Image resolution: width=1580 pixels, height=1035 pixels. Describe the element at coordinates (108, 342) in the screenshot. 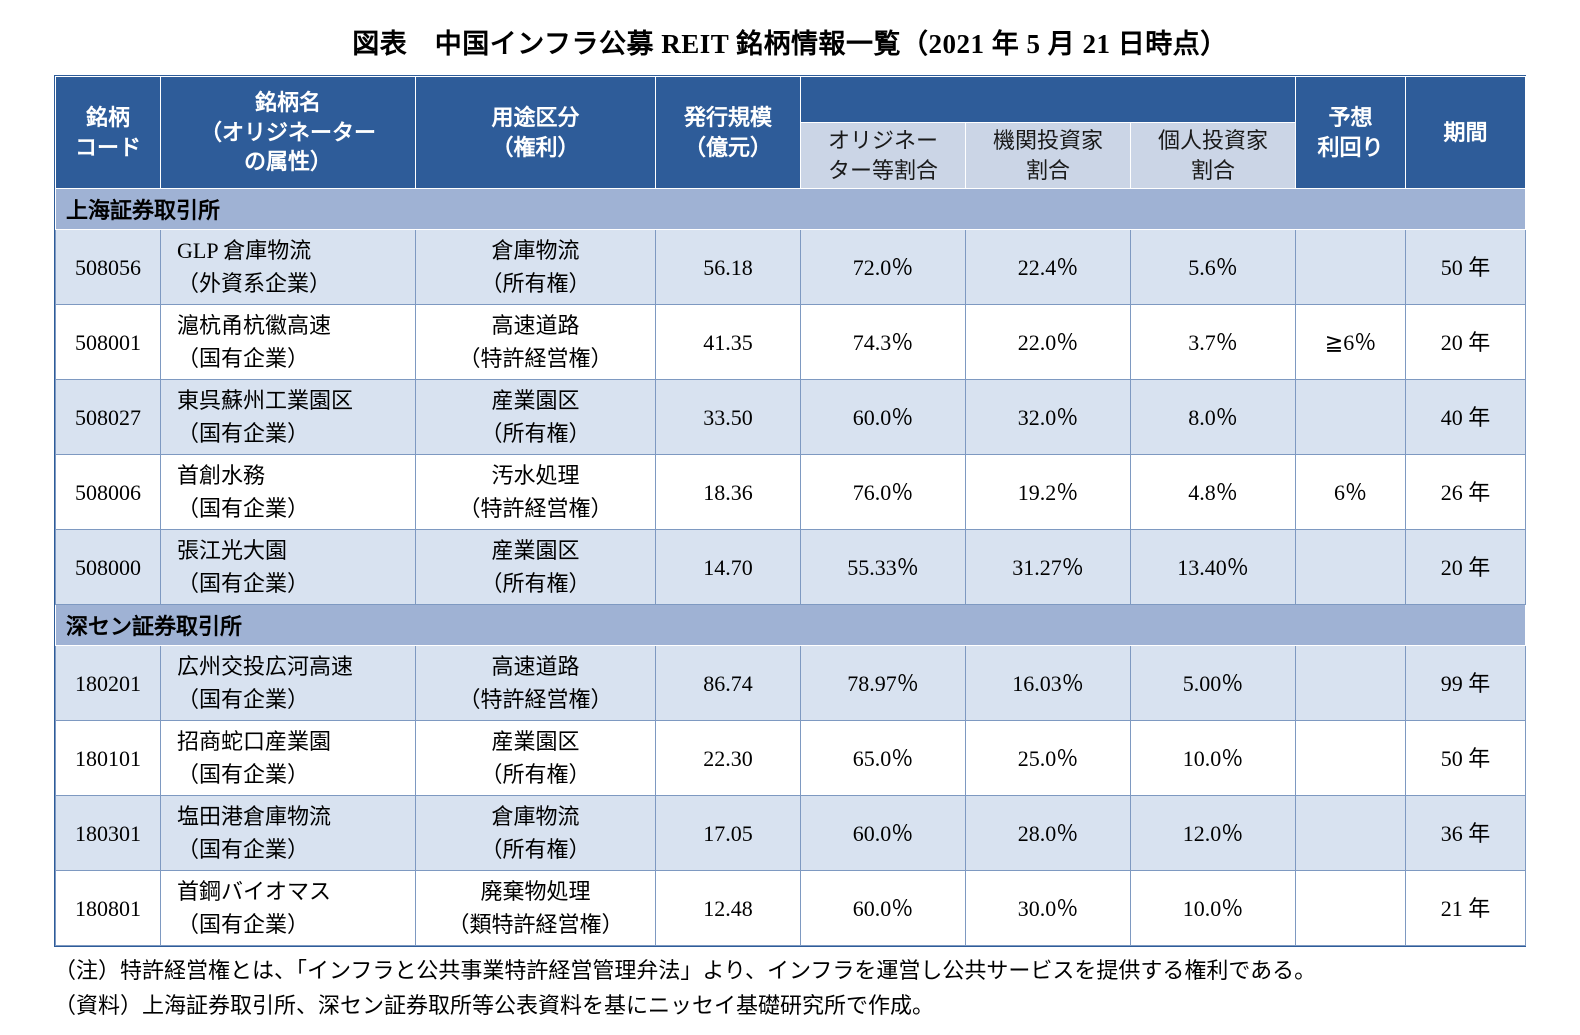

I see `cell-code: 508001` at that location.